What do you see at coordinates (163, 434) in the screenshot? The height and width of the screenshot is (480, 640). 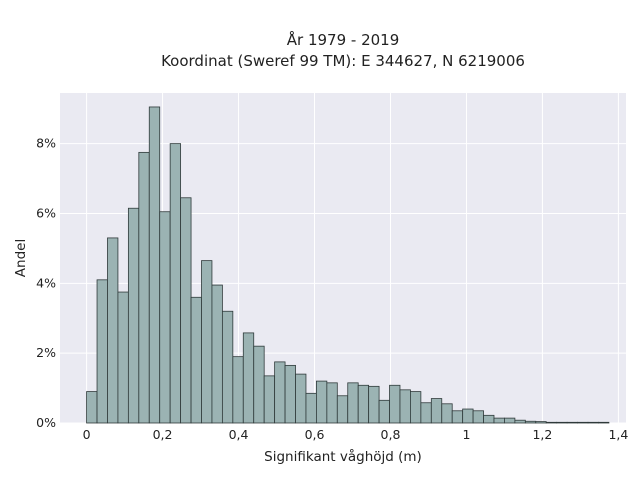 I see `x-tick-label: 0,2` at bounding box center [163, 434].